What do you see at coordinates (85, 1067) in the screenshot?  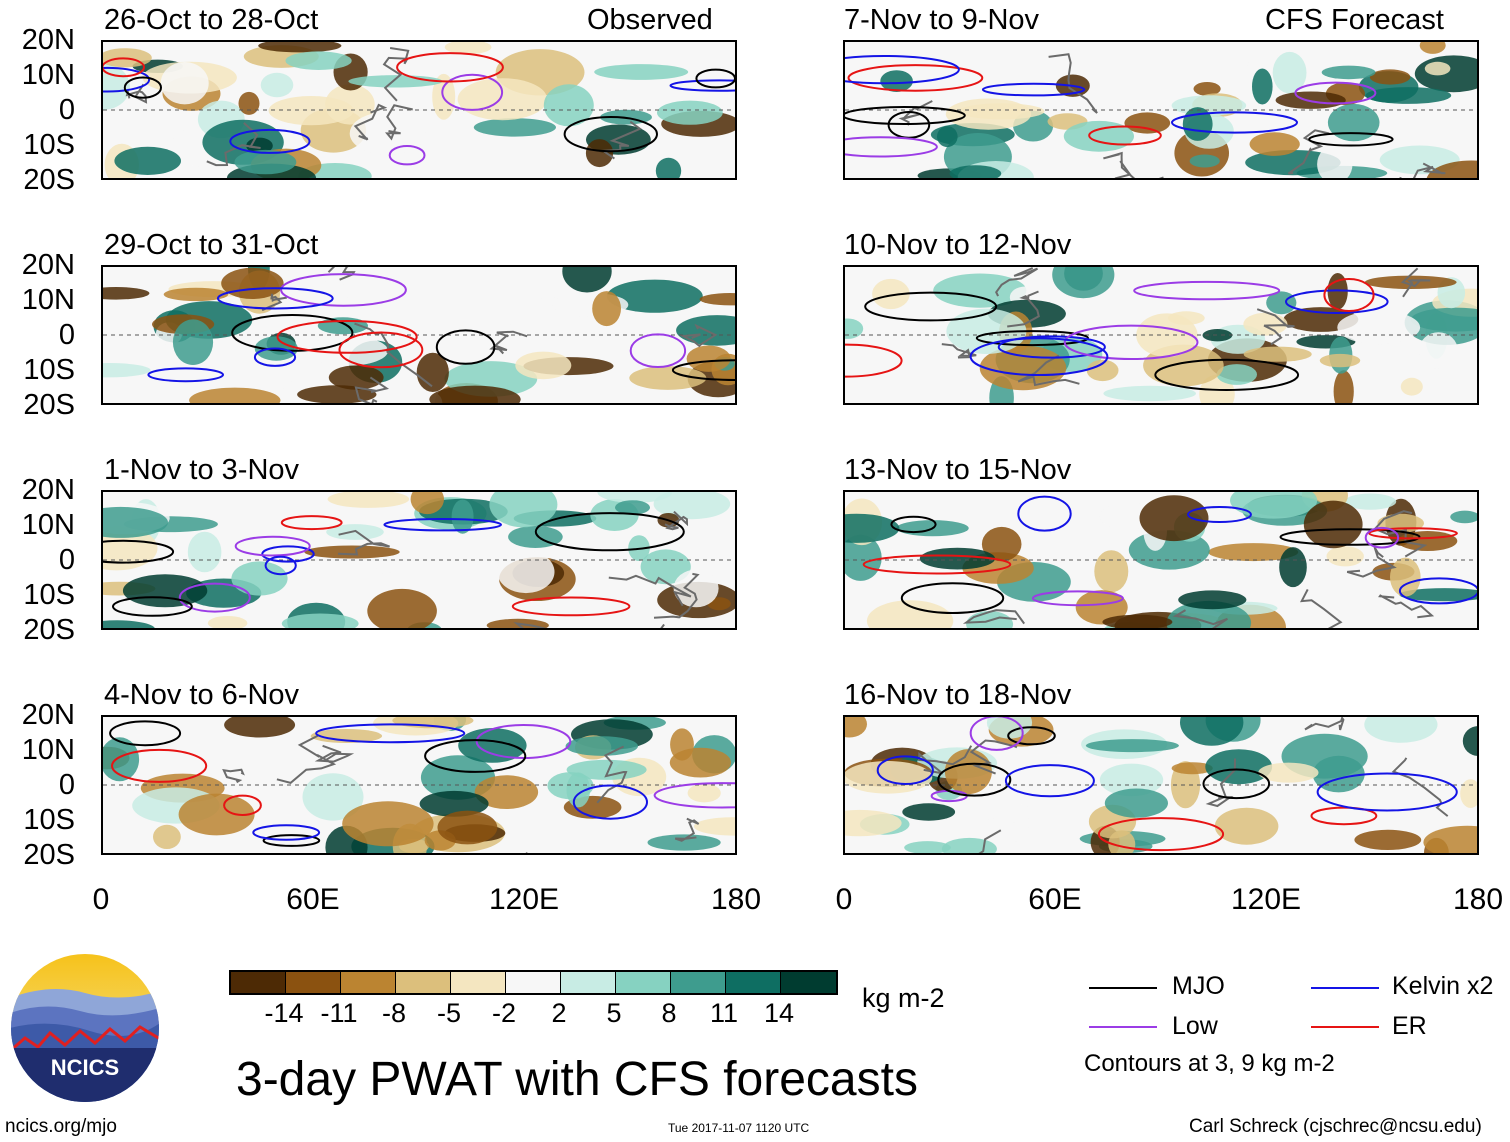 I see `logo-text: NCICS` at bounding box center [85, 1067].